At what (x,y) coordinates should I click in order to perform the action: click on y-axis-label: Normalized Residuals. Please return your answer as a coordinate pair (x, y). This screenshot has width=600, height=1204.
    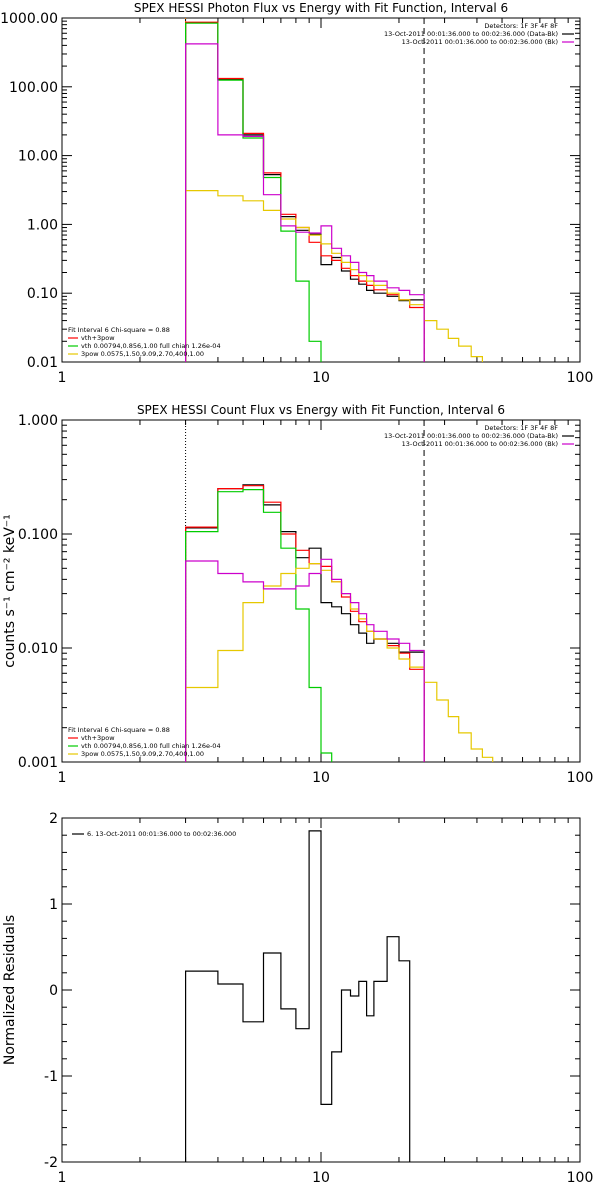
    Looking at the image, I should click on (10, 990).